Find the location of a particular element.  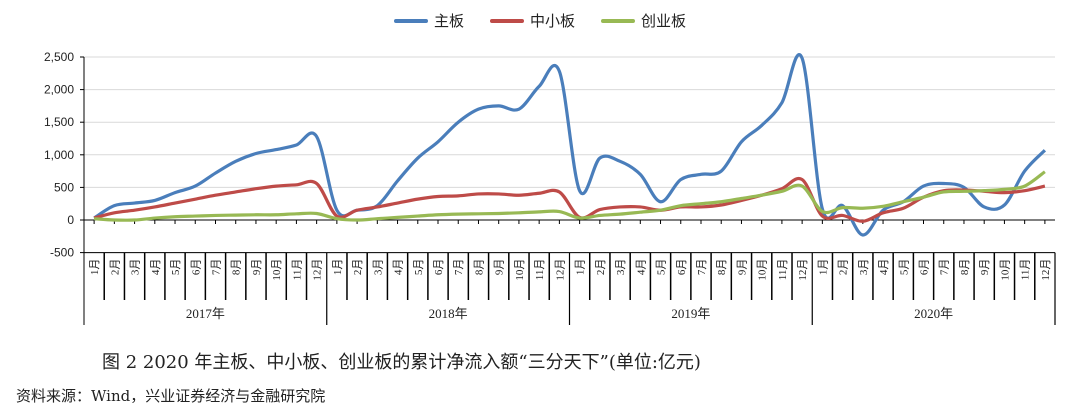

svg-text: 0 is located at coordinates (70, 220).